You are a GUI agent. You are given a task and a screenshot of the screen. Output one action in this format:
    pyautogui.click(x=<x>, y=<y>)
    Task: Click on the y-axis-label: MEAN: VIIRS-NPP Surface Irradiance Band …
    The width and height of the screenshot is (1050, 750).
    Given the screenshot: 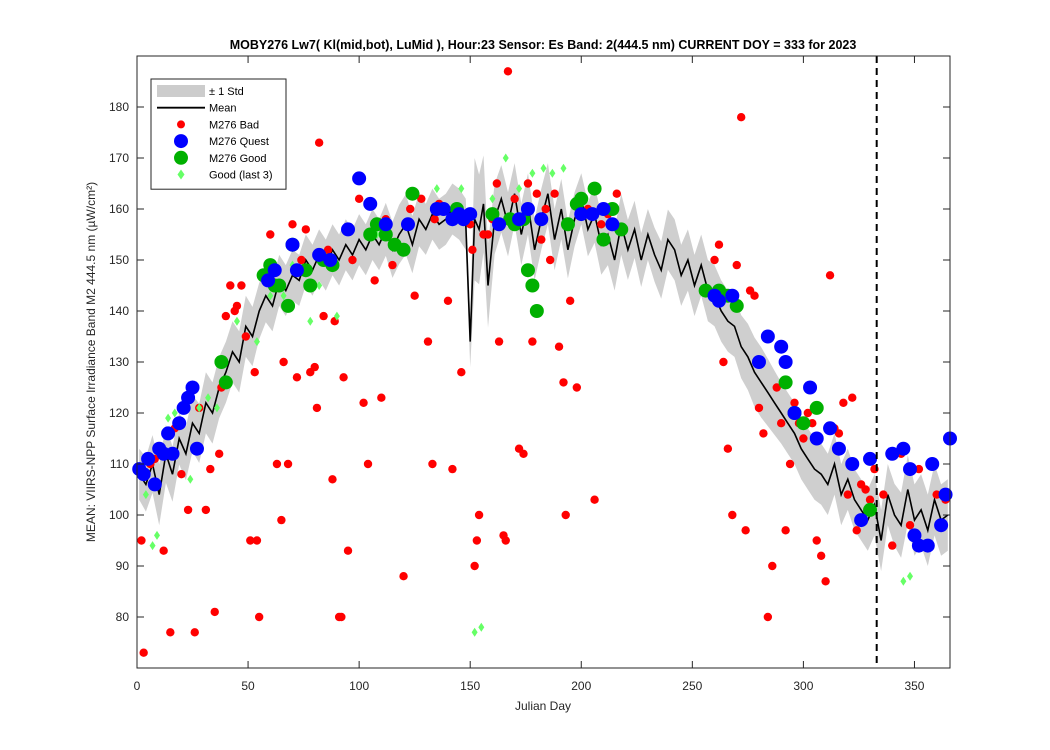 What is the action you would take?
    pyautogui.click(x=91, y=362)
    